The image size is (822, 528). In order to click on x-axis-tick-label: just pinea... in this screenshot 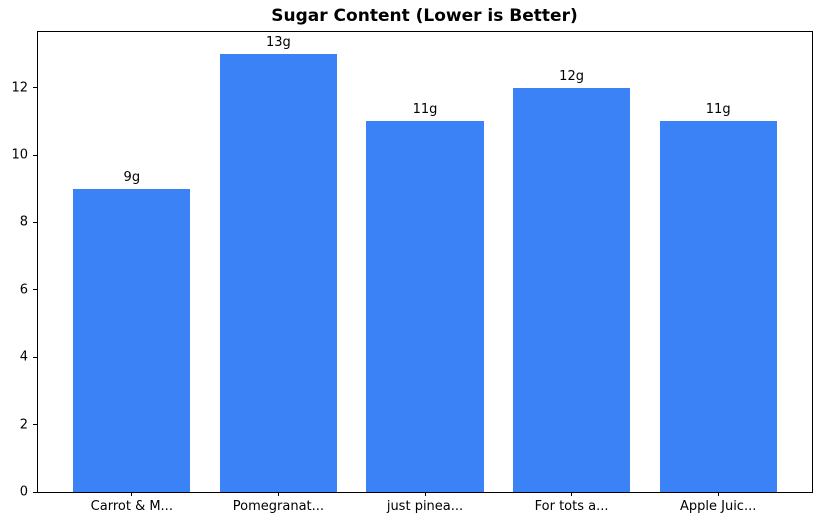, I will do `click(425, 506)`.